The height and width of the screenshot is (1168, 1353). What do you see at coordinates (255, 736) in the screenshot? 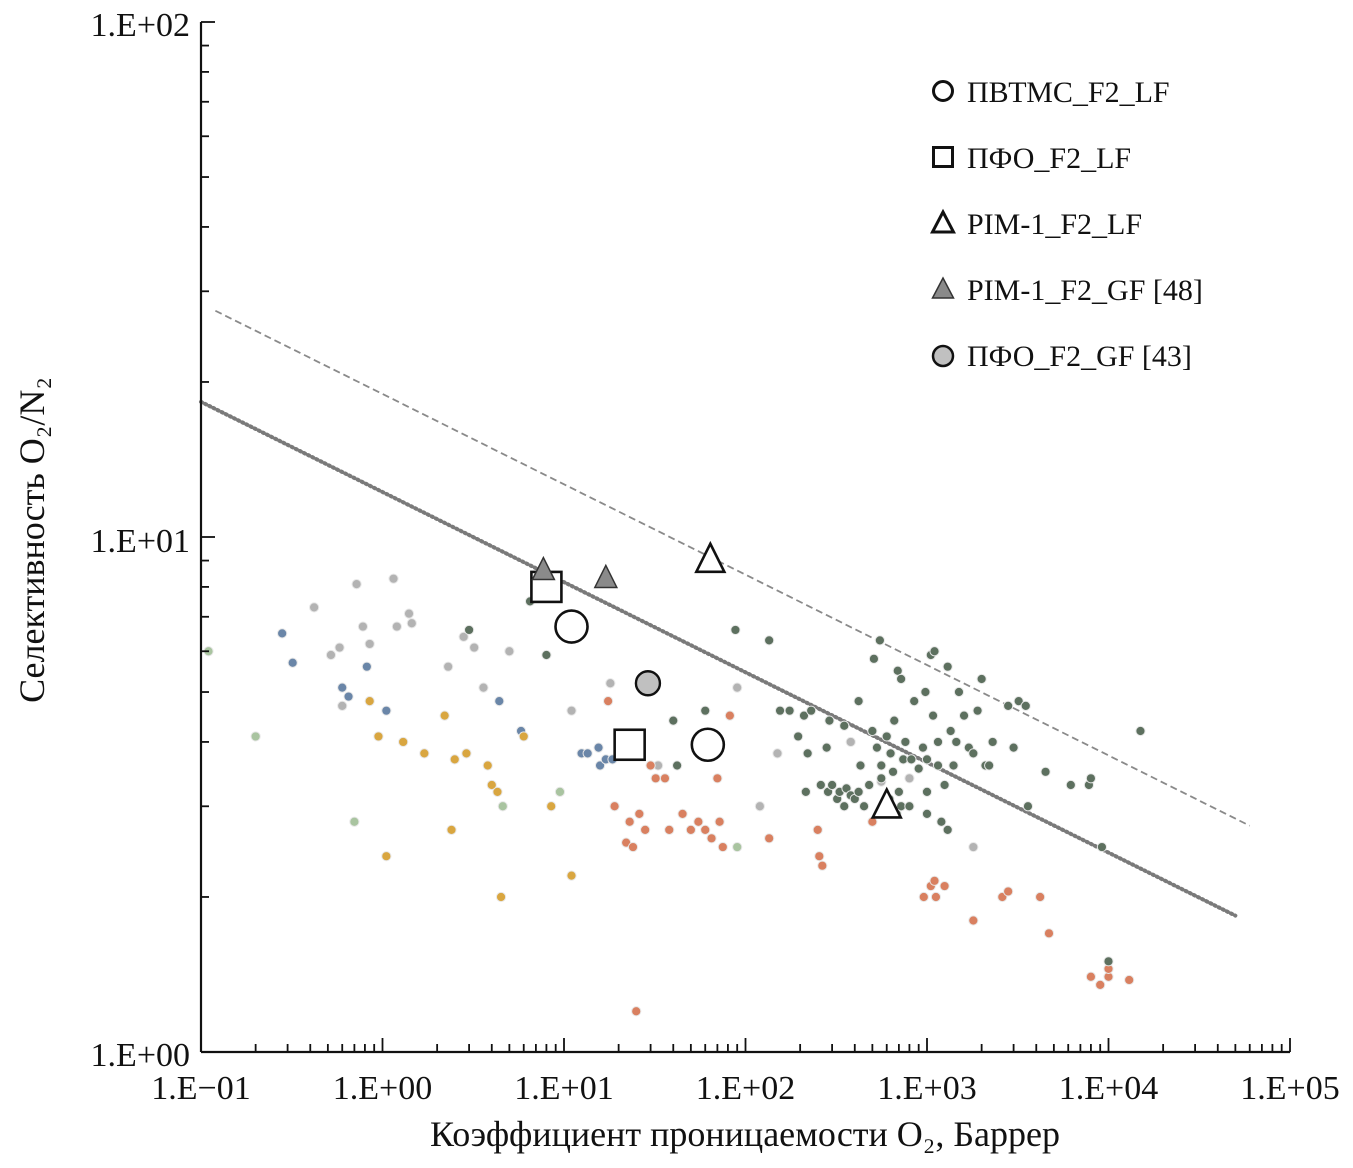
I see `data-point-light-green` at bounding box center [255, 736].